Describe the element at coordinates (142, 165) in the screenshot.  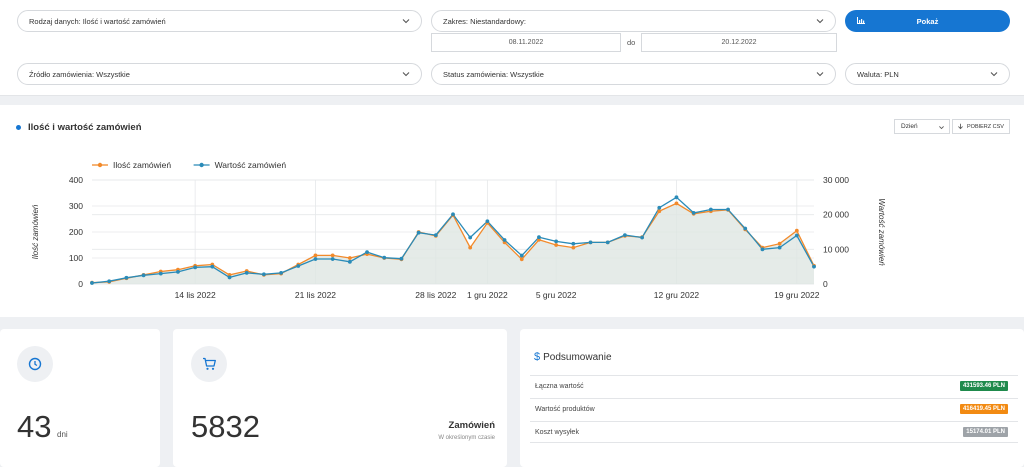
I see `legend-label: Ilość zamówień` at that location.